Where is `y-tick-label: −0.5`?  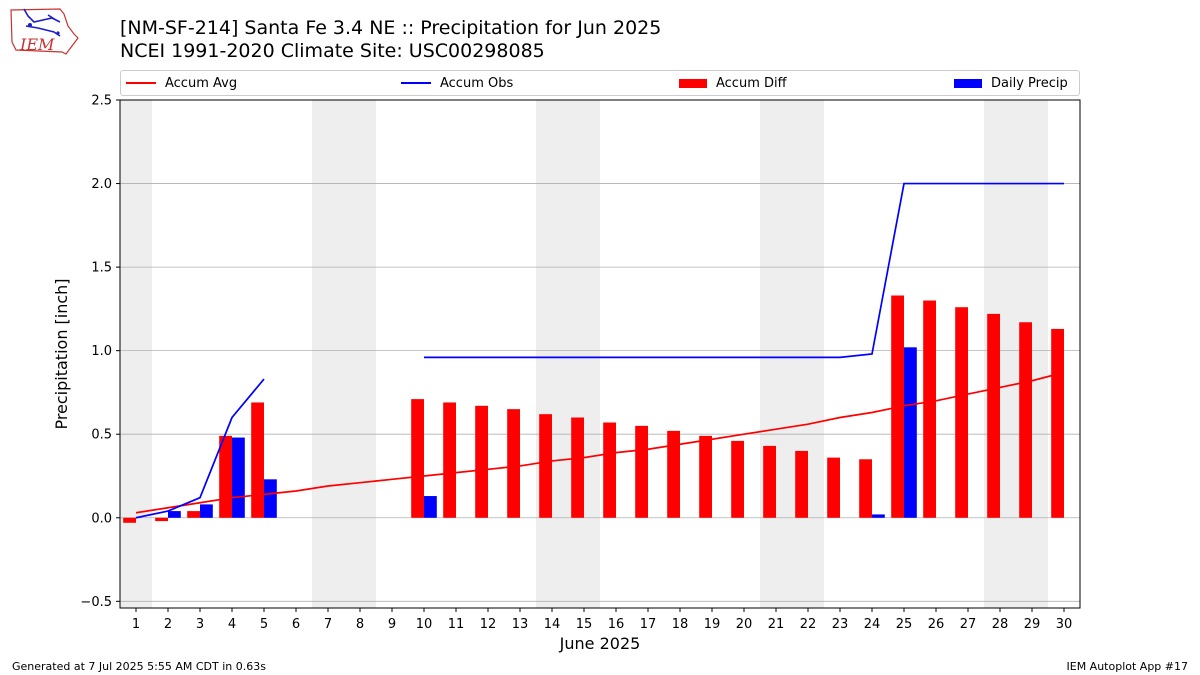
y-tick-label: −0.5 is located at coordinates (96, 602).